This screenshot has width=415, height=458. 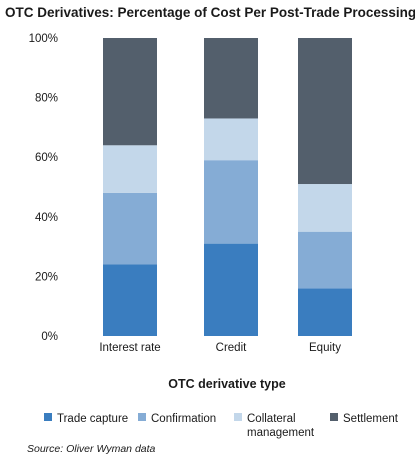 What do you see at coordinates (46, 158) in the screenshot?
I see `y-tick-label: 60%` at bounding box center [46, 158].